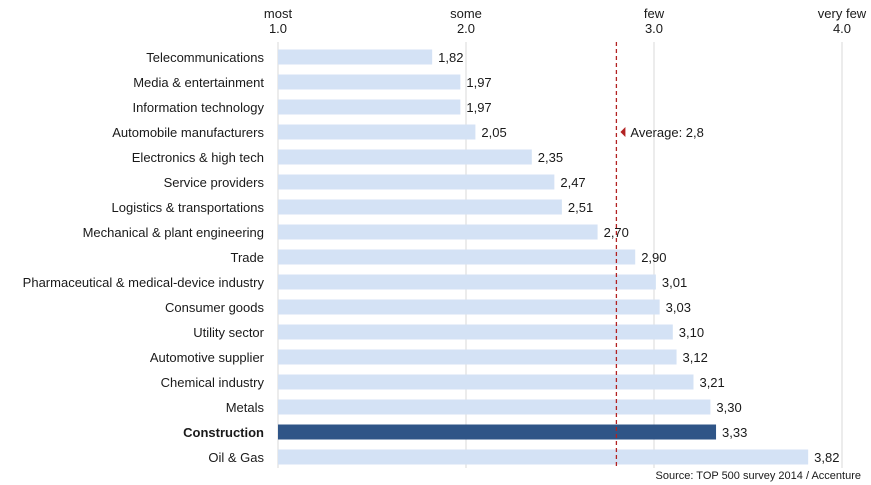  Describe the element at coordinates (198, 107) in the screenshot. I see `category-label: Information technology` at that location.